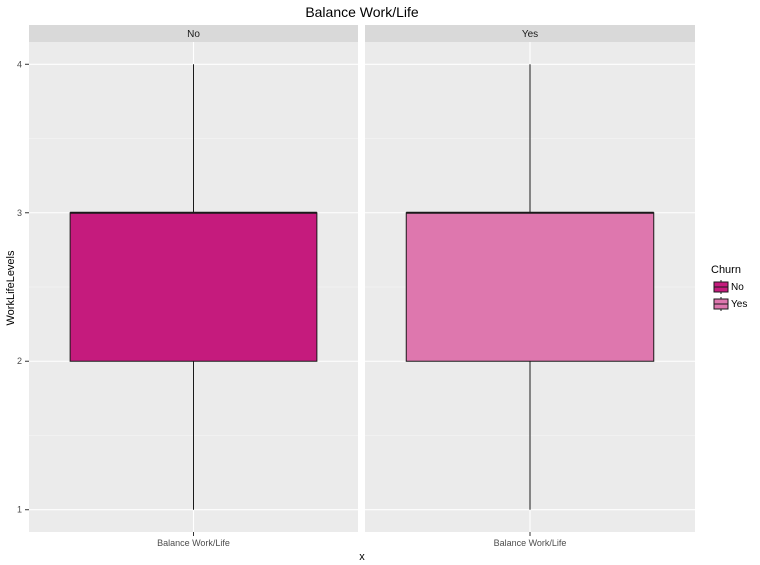 This screenshot has height=565, width=760. Describe the element at coordinates (726, 270) in the screenshot. I see `legend-title: Churn` at that location.